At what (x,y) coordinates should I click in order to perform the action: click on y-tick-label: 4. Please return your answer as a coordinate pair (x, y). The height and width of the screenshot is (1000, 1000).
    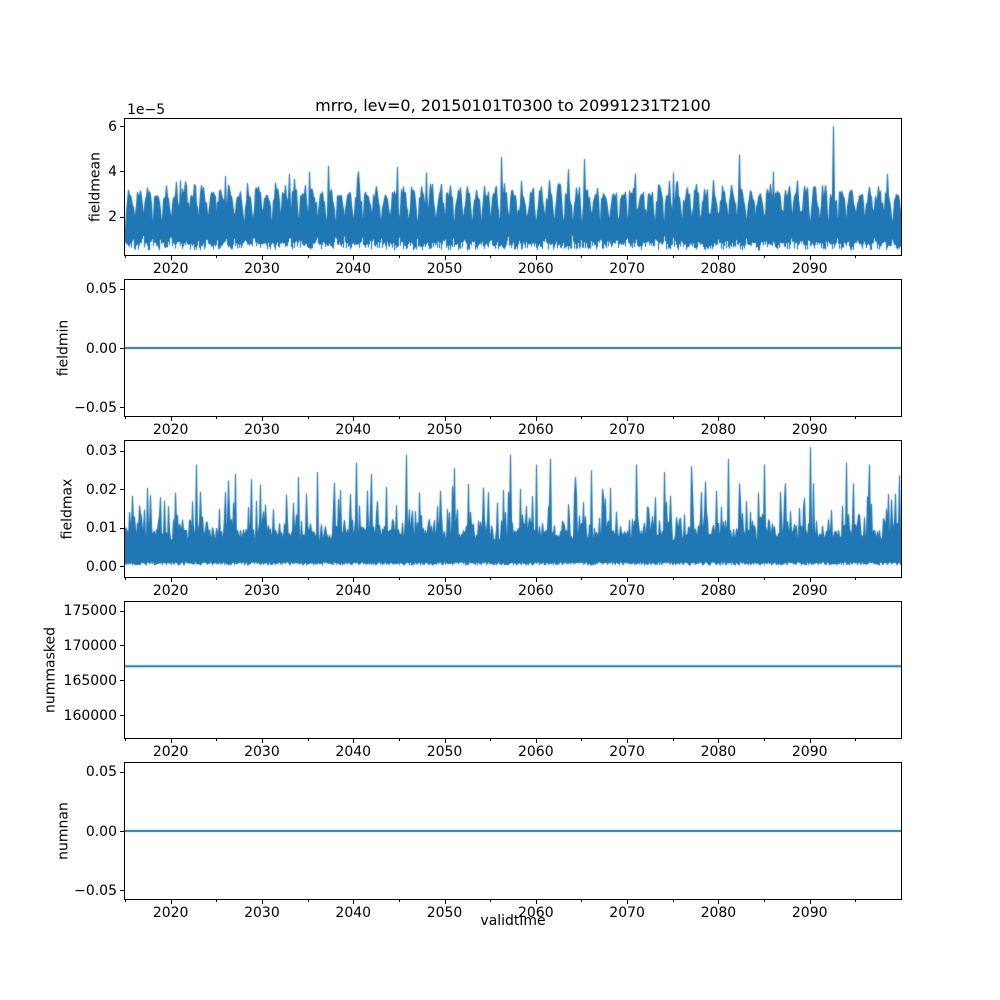
    Looking at the image, I should click on (112, 171).